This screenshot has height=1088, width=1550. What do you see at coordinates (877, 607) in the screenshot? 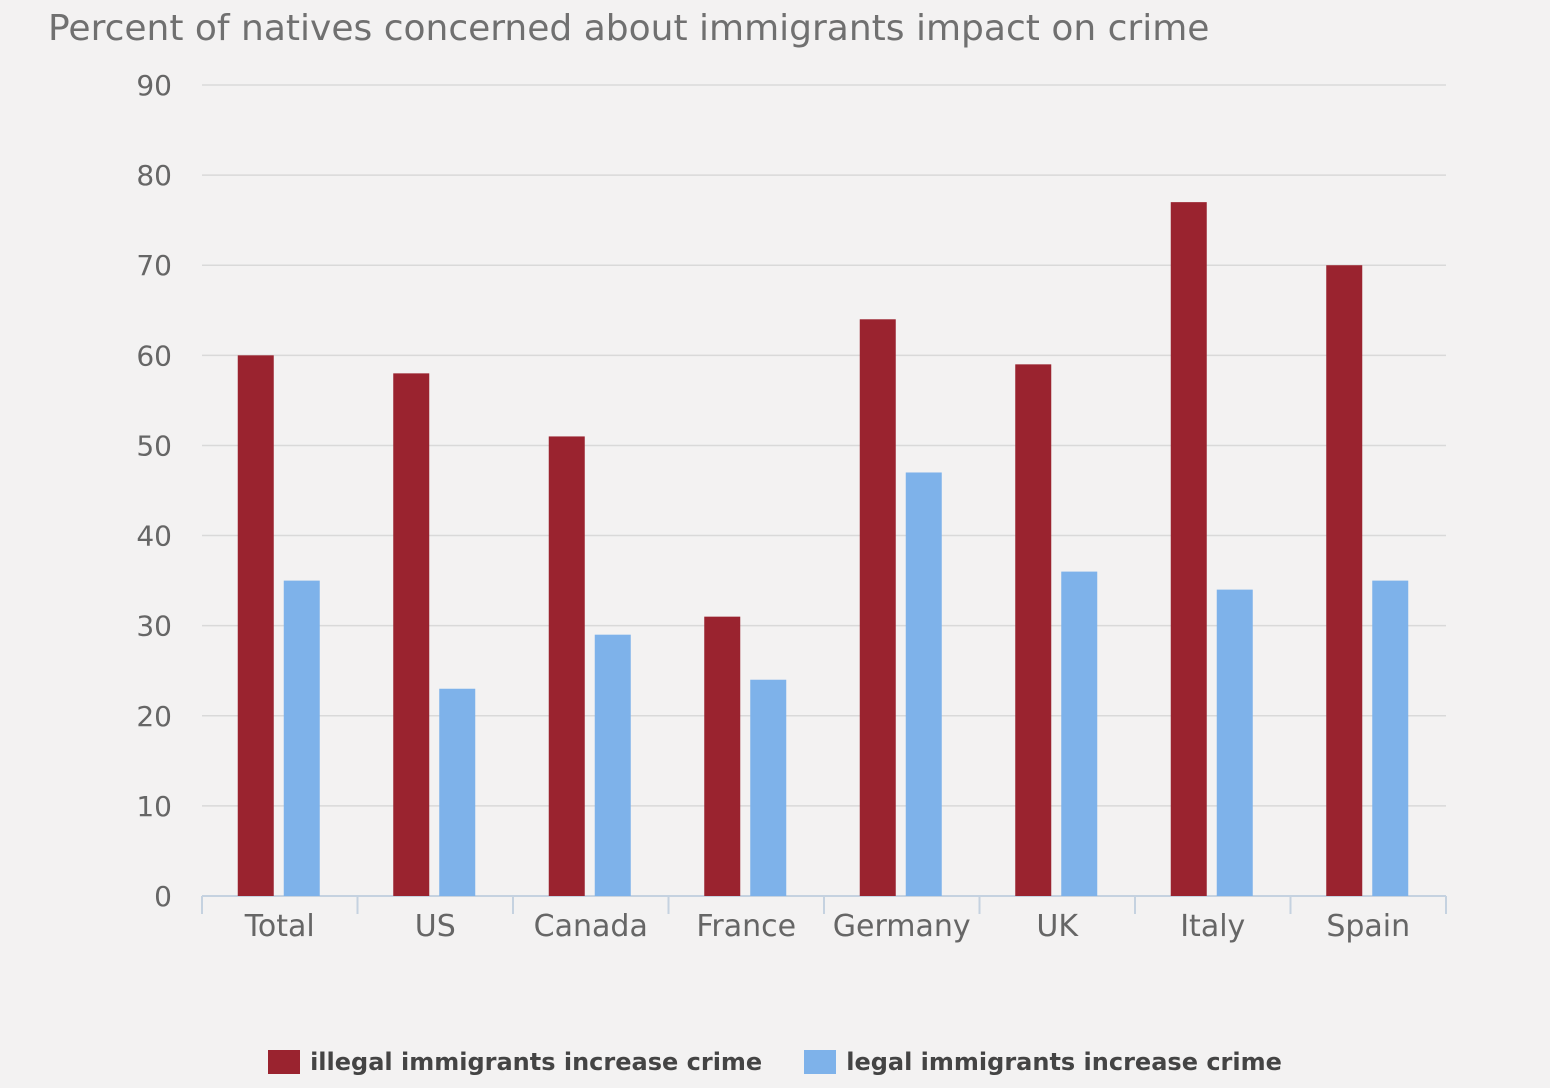
I see `bar-illegal-germany` at bounding box center [877, 607].